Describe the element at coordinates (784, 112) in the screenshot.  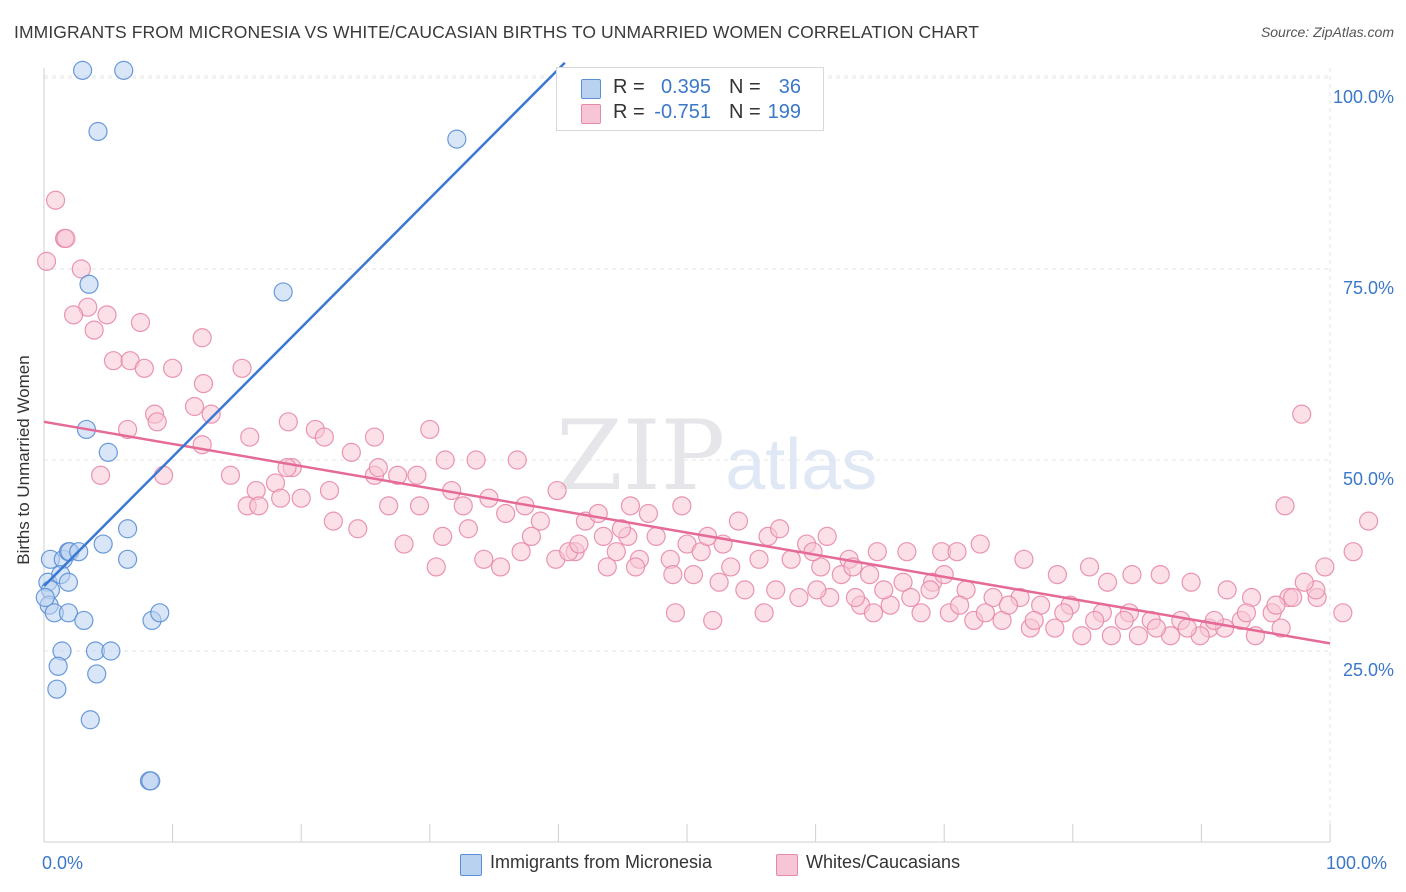
I see `legend-n-value: 199` at that location.